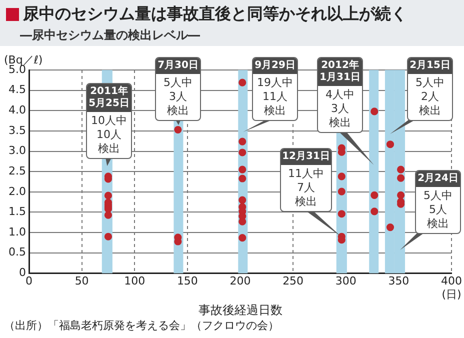  I want to click on chart-subtitle: ―尿中セシウム量の検出レベル―, so click(110, 35).